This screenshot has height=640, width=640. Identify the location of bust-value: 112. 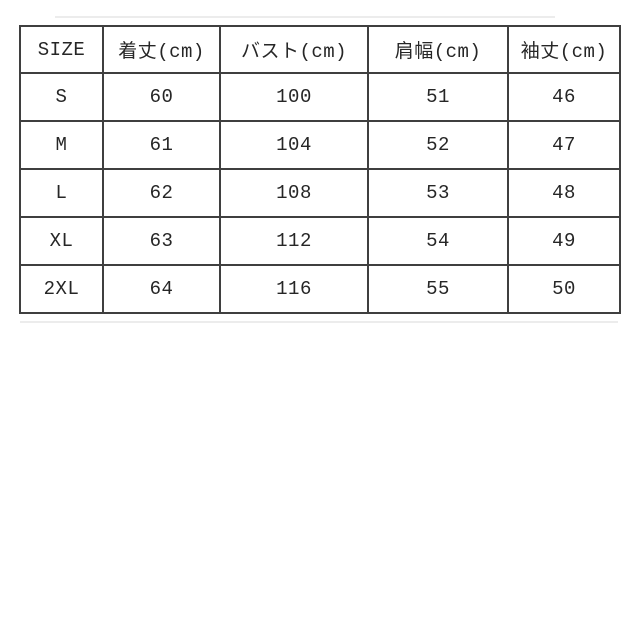
(294, 241).